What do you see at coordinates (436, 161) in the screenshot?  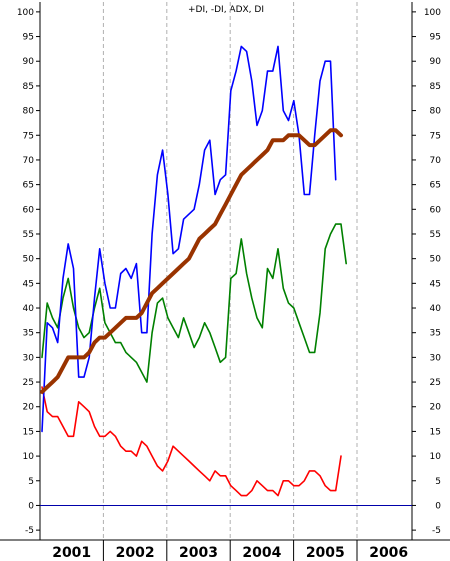 I see `y-tick-label-right: 70` at bounding box center [436, 161].